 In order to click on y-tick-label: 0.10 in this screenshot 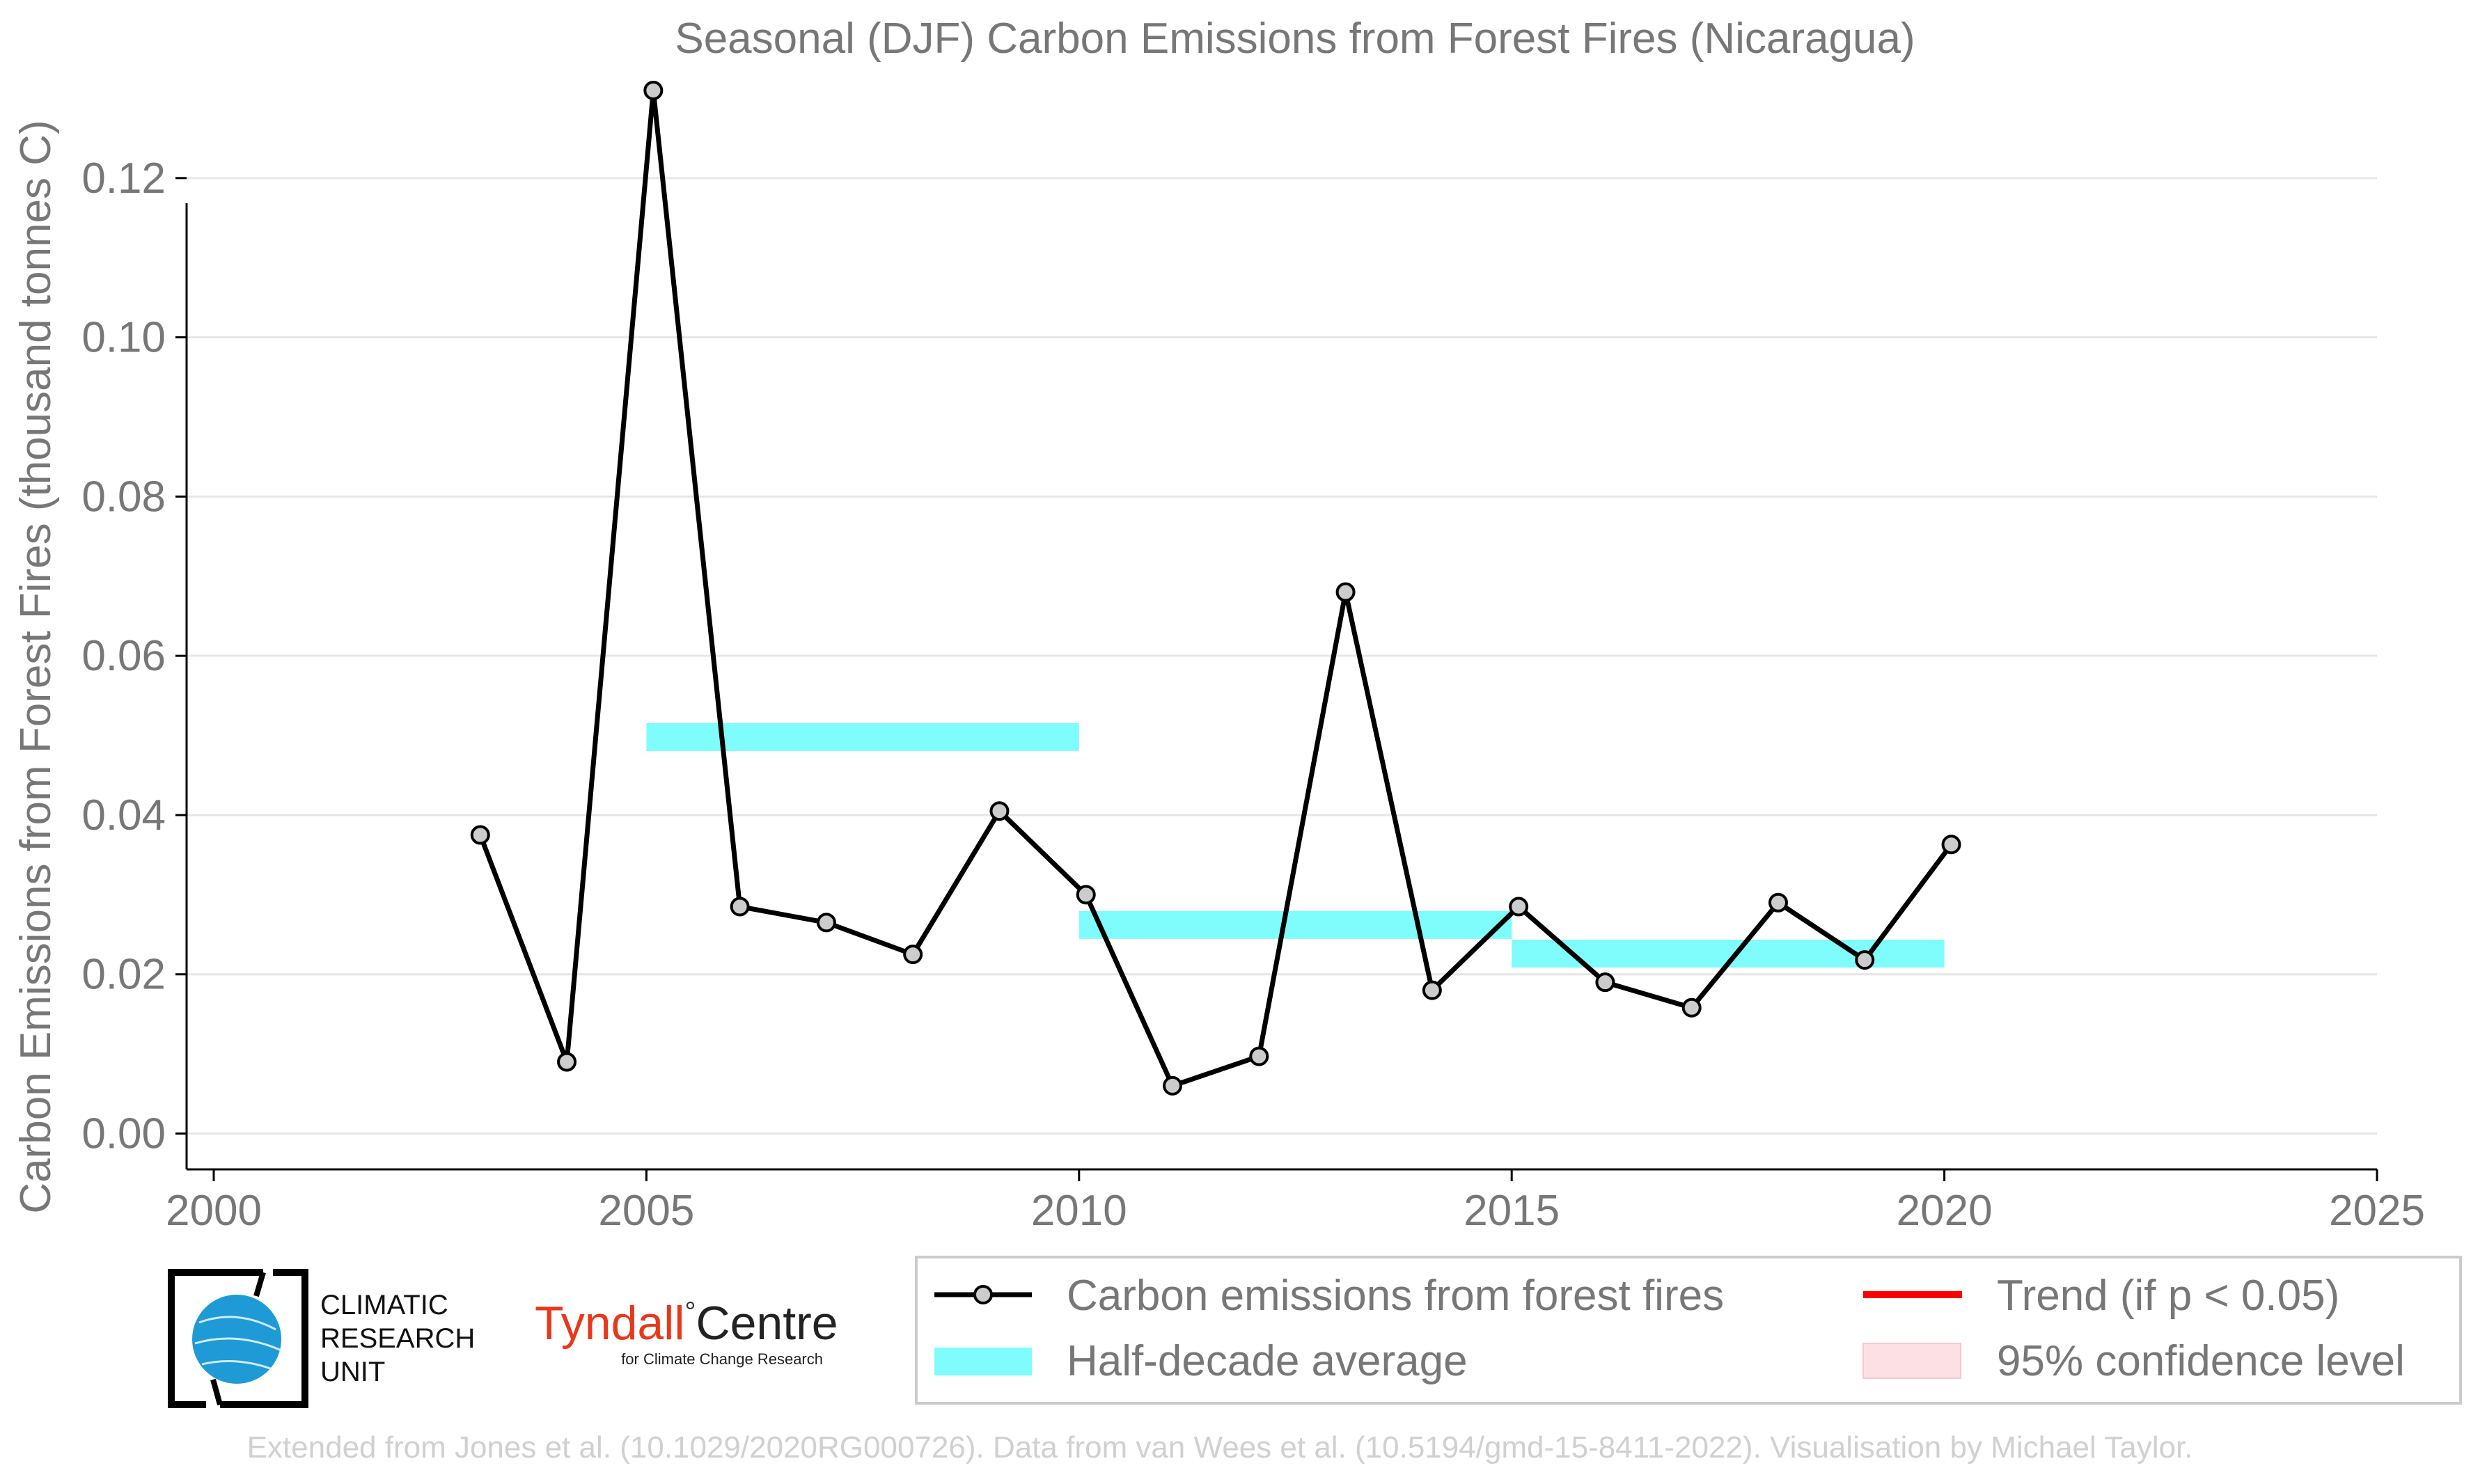, I will do `click(123, 338)`.